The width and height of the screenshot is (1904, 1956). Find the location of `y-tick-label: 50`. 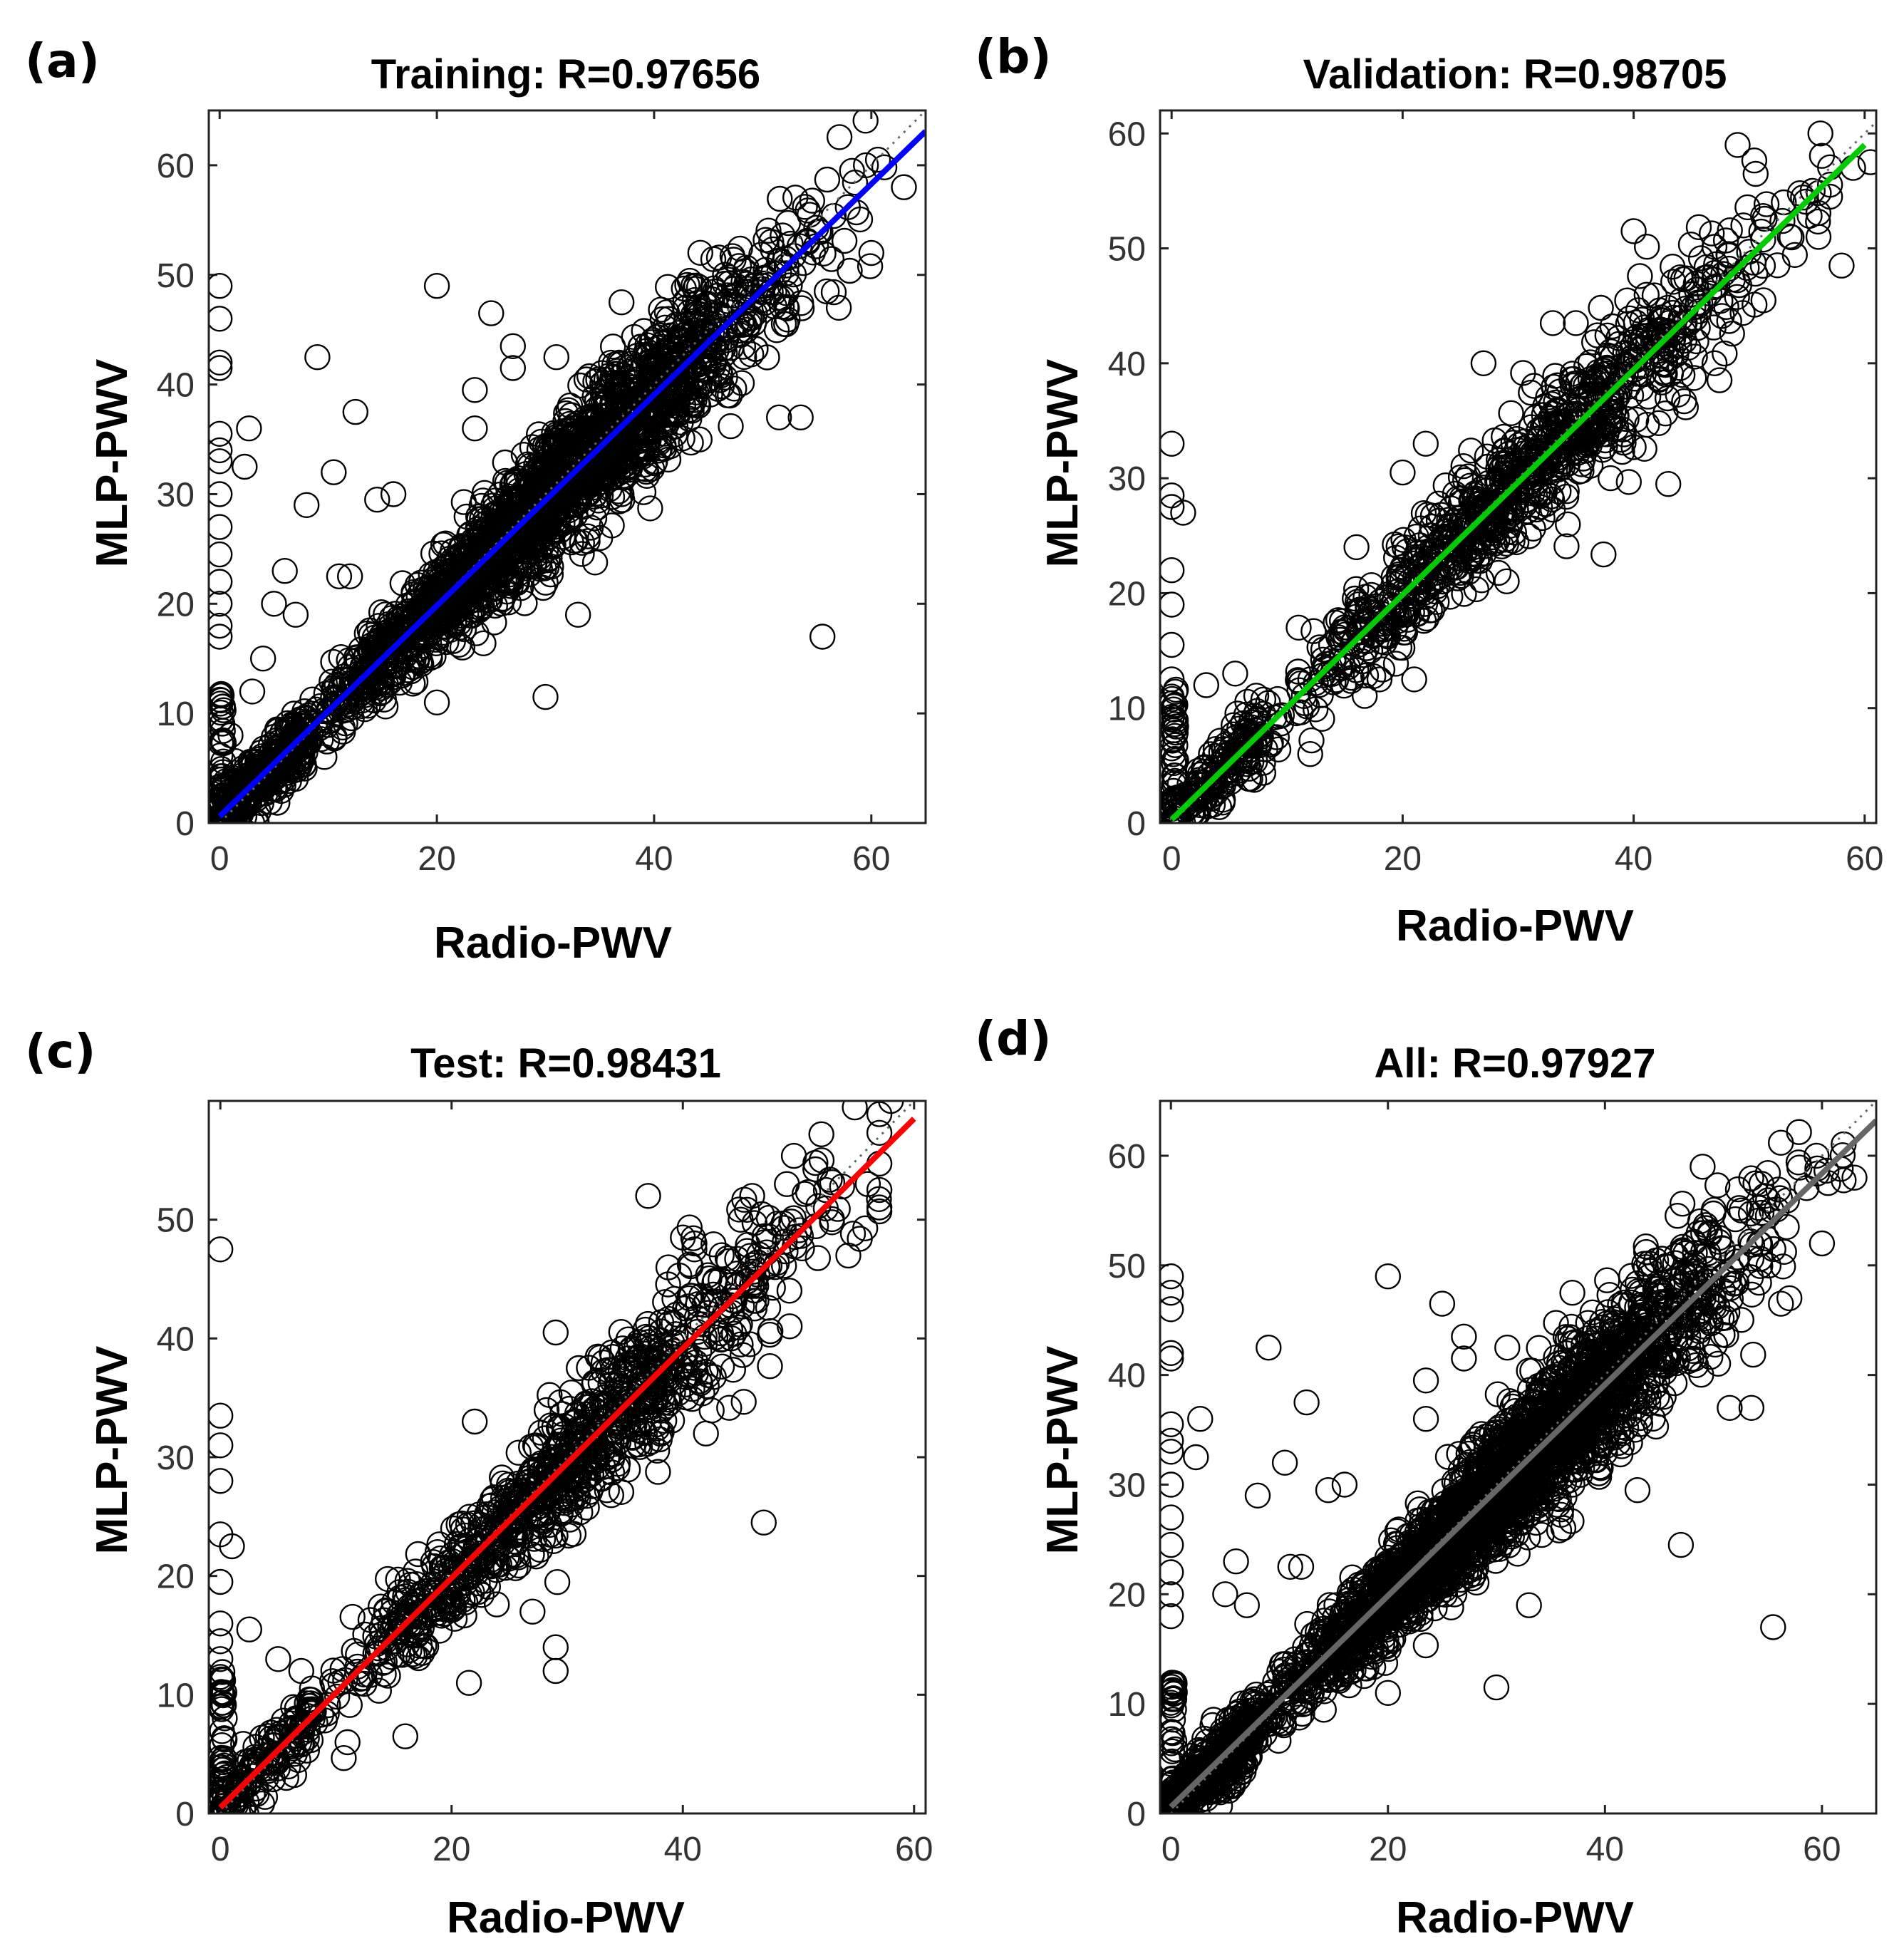

y-tick-label: 50 is located at coordinates (176, 276).